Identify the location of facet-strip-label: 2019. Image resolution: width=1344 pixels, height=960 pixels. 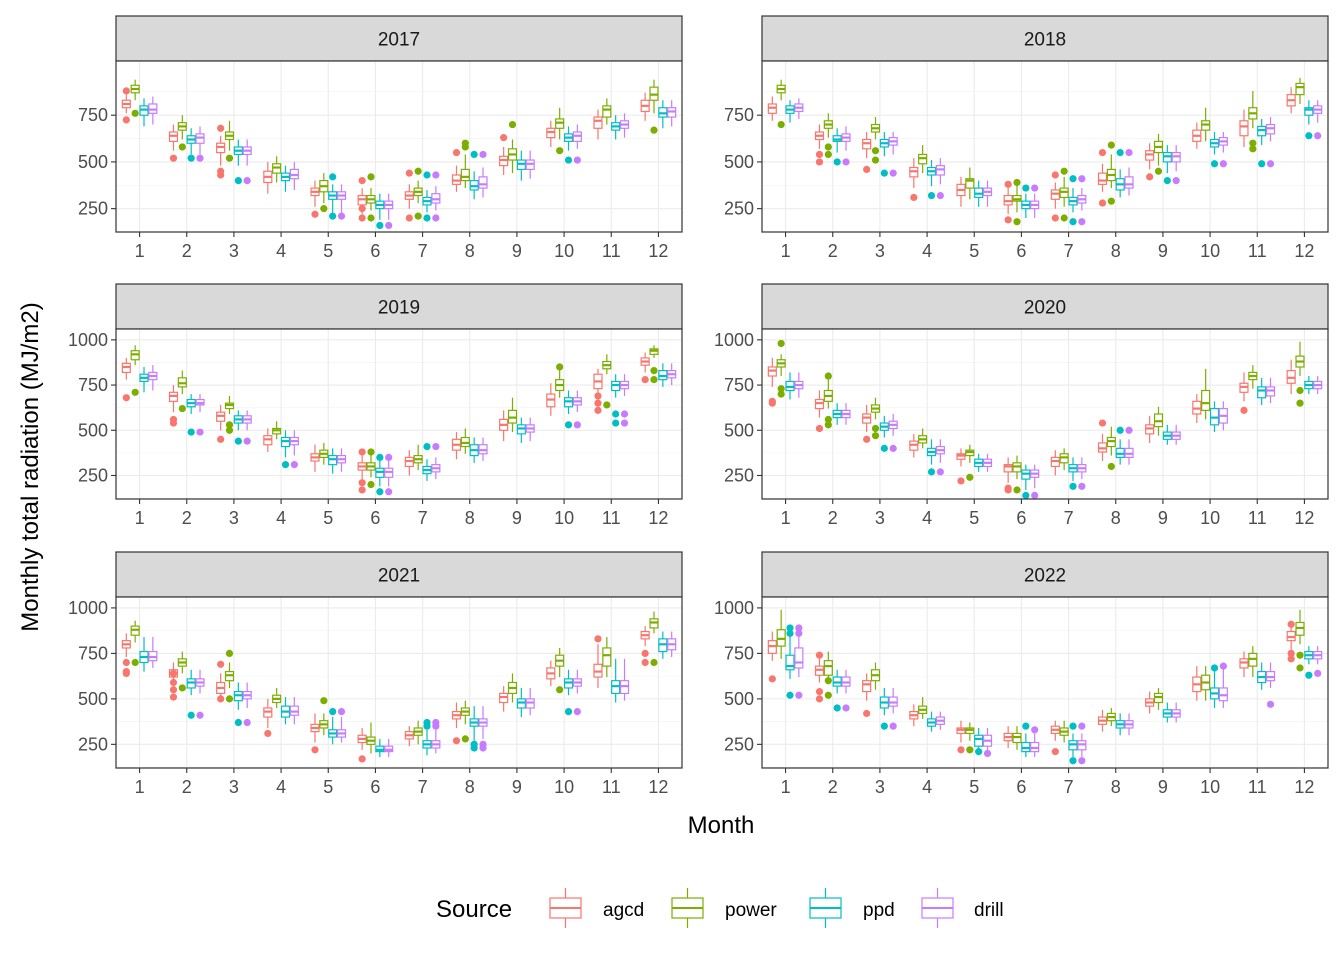
(399, 308).